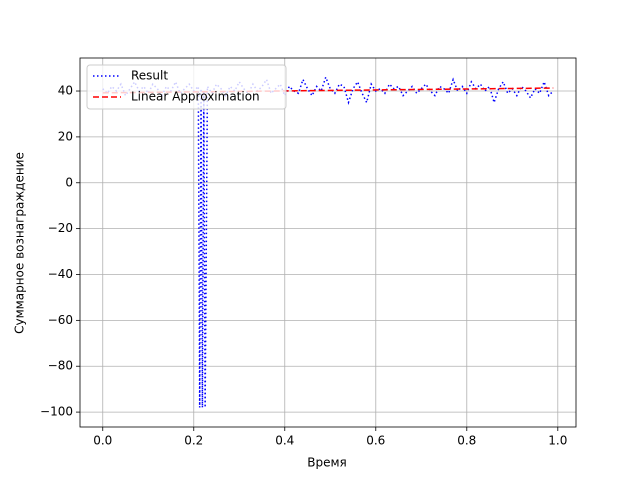  I want to click on x-tick-label: 0.0, so click(102, 441).